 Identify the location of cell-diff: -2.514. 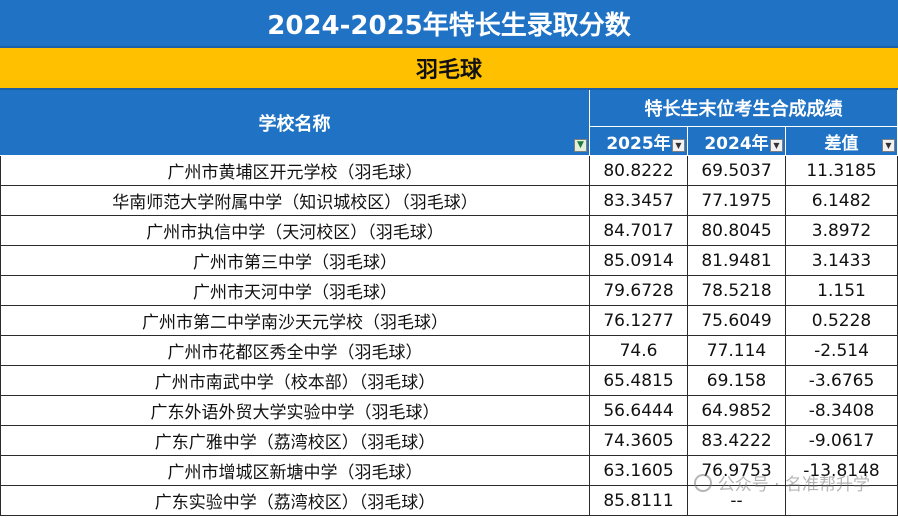
(842, 350).